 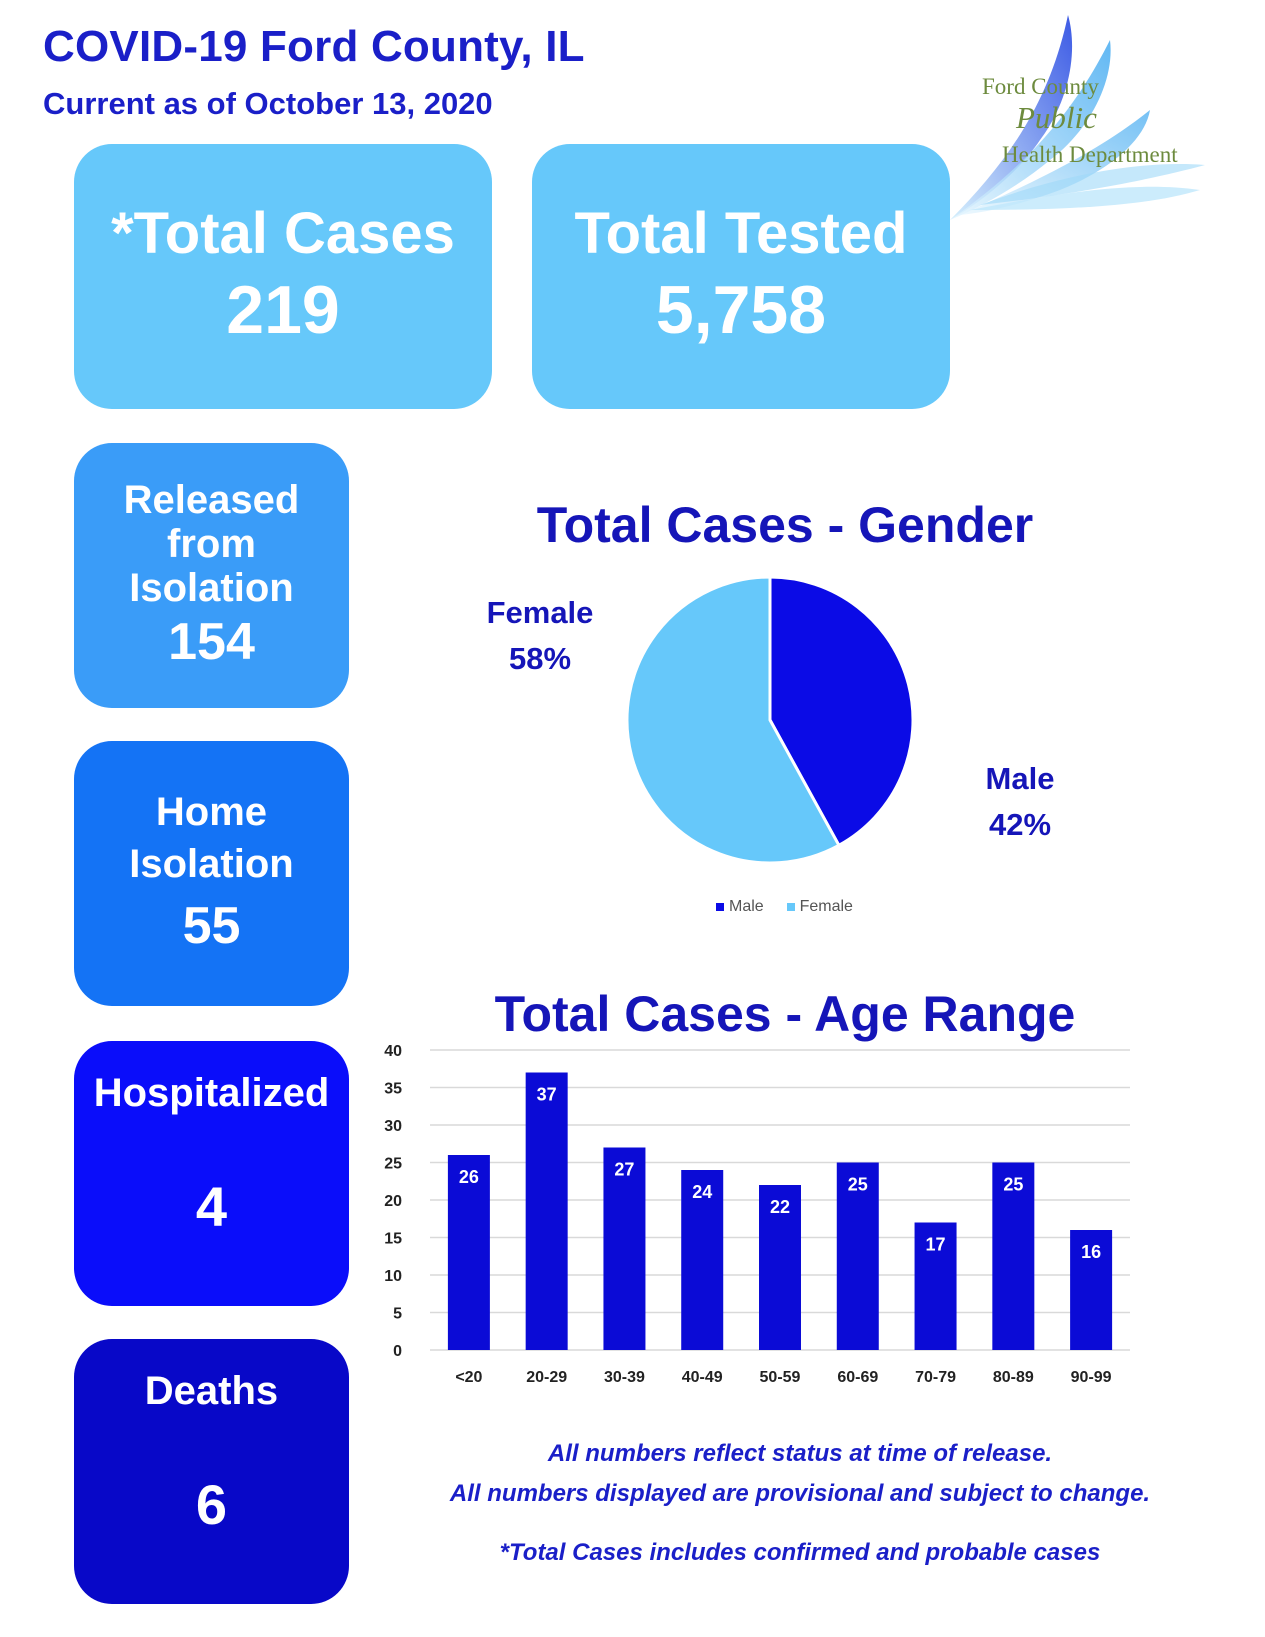 I want to click on total-cases-value: 219, so click(x=283, y=309).